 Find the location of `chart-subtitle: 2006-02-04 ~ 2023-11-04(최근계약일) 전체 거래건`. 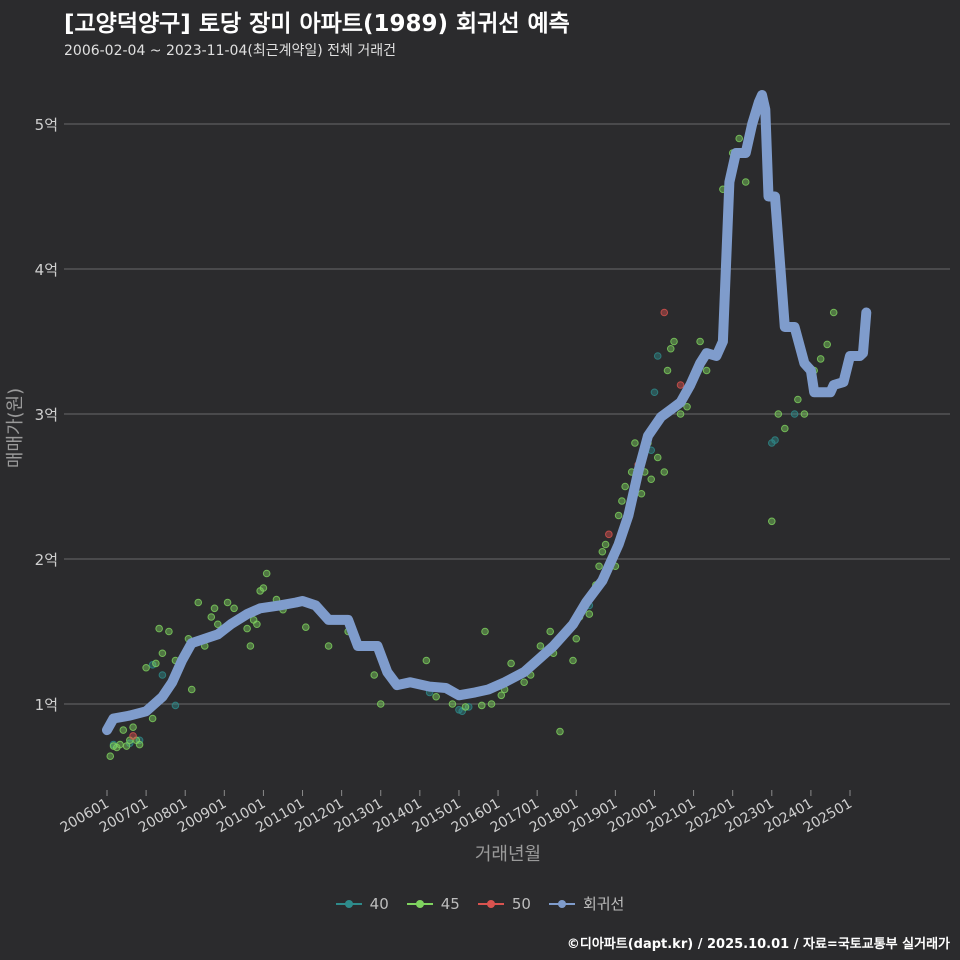

chart-subtitle: 2006-02-04 ~ 2023-11-04(최근계약일) 전체 거래건 is located at coordinates (230, 51).